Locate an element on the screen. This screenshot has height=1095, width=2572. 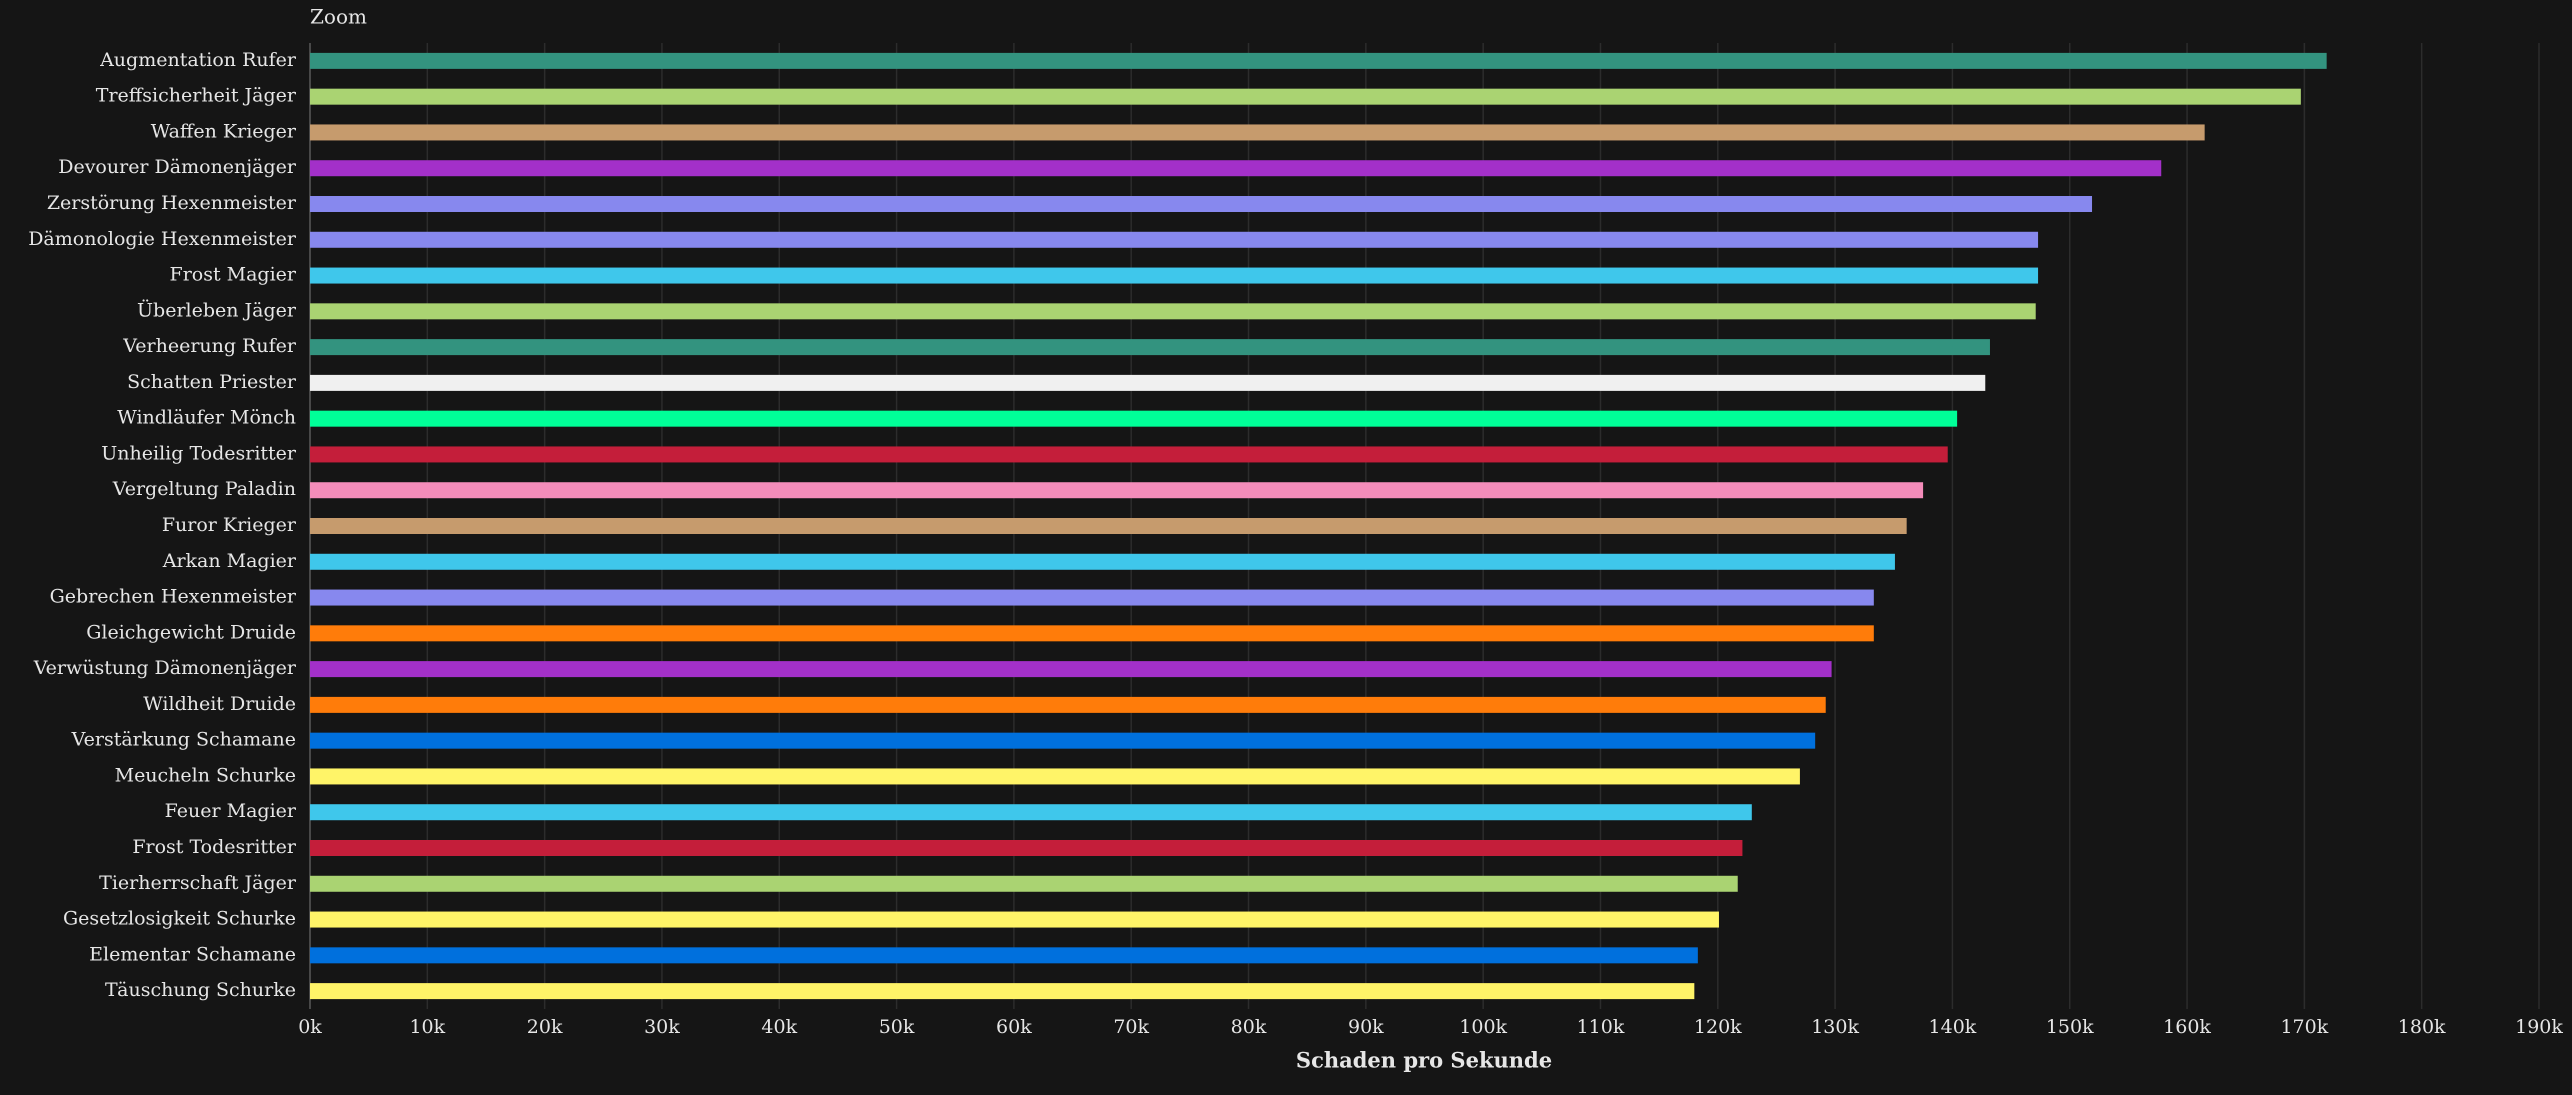
y-tick-label: Furor Krieger is located at coordinates (229, 525).